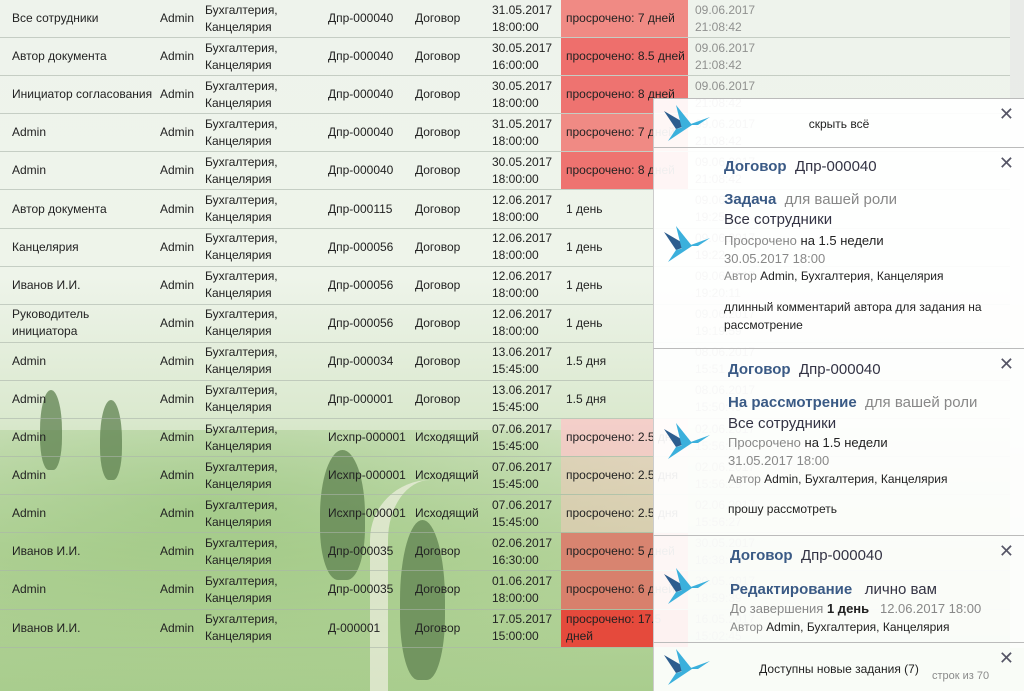 Image resolution: width=1024 pixels, height=691 pixels. What do you see at coordinates (522, 361) in the screenshot?
I see `cell-due-date: 13.06.2017 15:45:00` at bounding box center [522, 361].